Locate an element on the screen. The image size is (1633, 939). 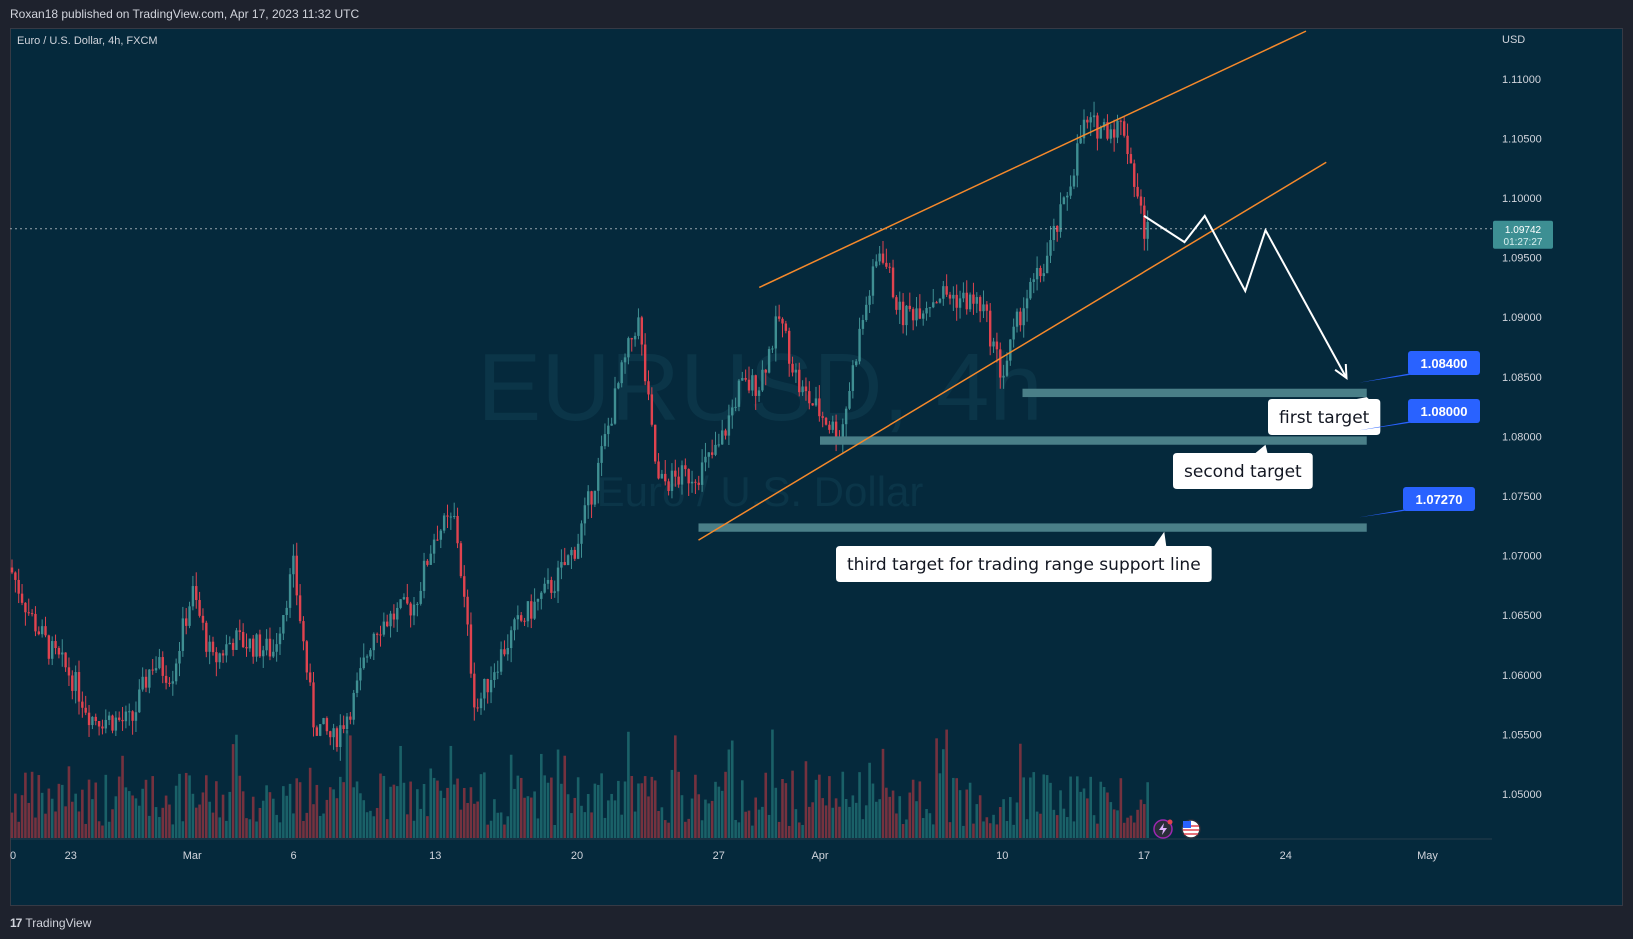
y-tick-label: 1.05500 is located at coordinates (1522, 735).